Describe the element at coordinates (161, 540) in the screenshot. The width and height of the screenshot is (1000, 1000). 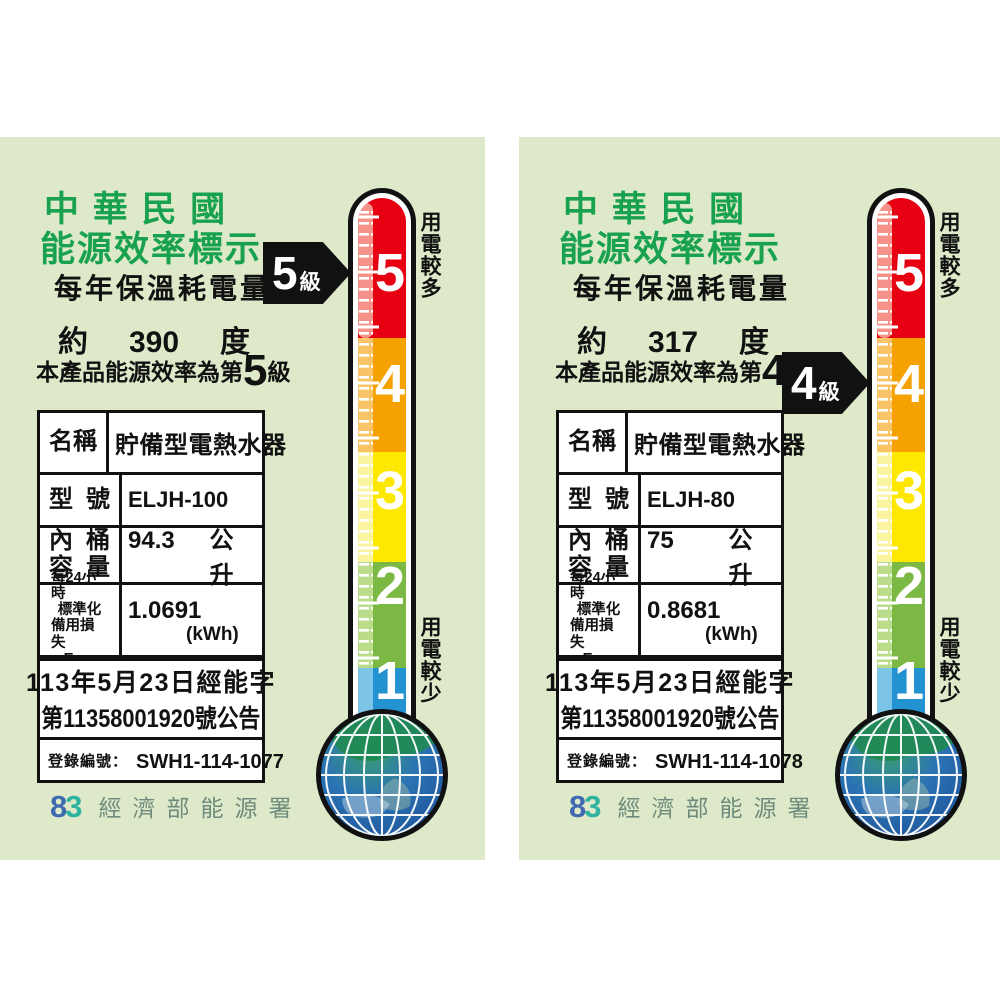
I see `spec-table: 名 稱 貯備型電熱水器 型 號 ELJH-100` at that location.